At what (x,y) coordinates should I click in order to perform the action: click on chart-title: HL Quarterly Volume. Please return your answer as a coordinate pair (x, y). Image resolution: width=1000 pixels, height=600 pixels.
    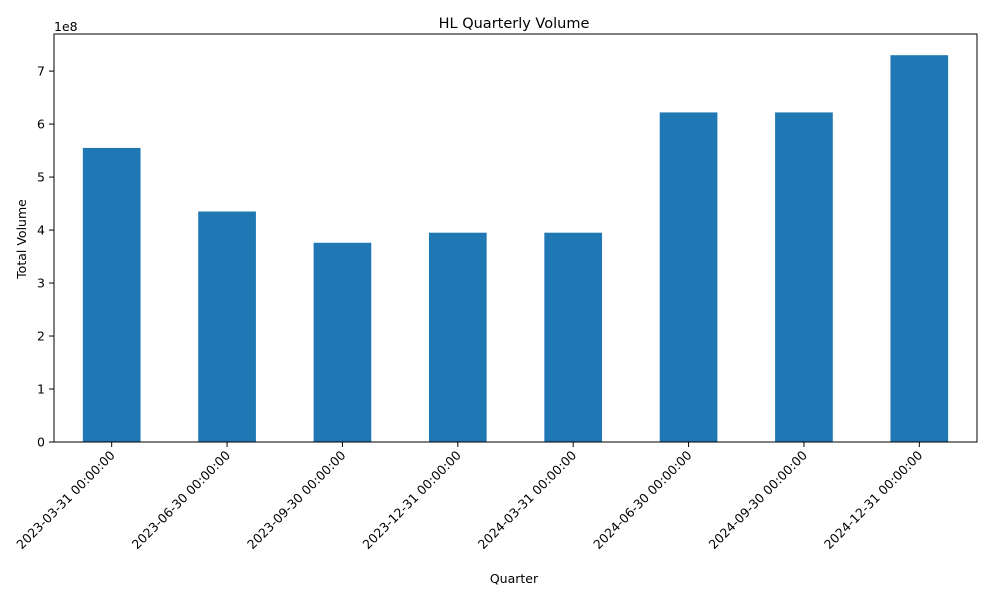
    Looking at the image, I should click on (514, 24).